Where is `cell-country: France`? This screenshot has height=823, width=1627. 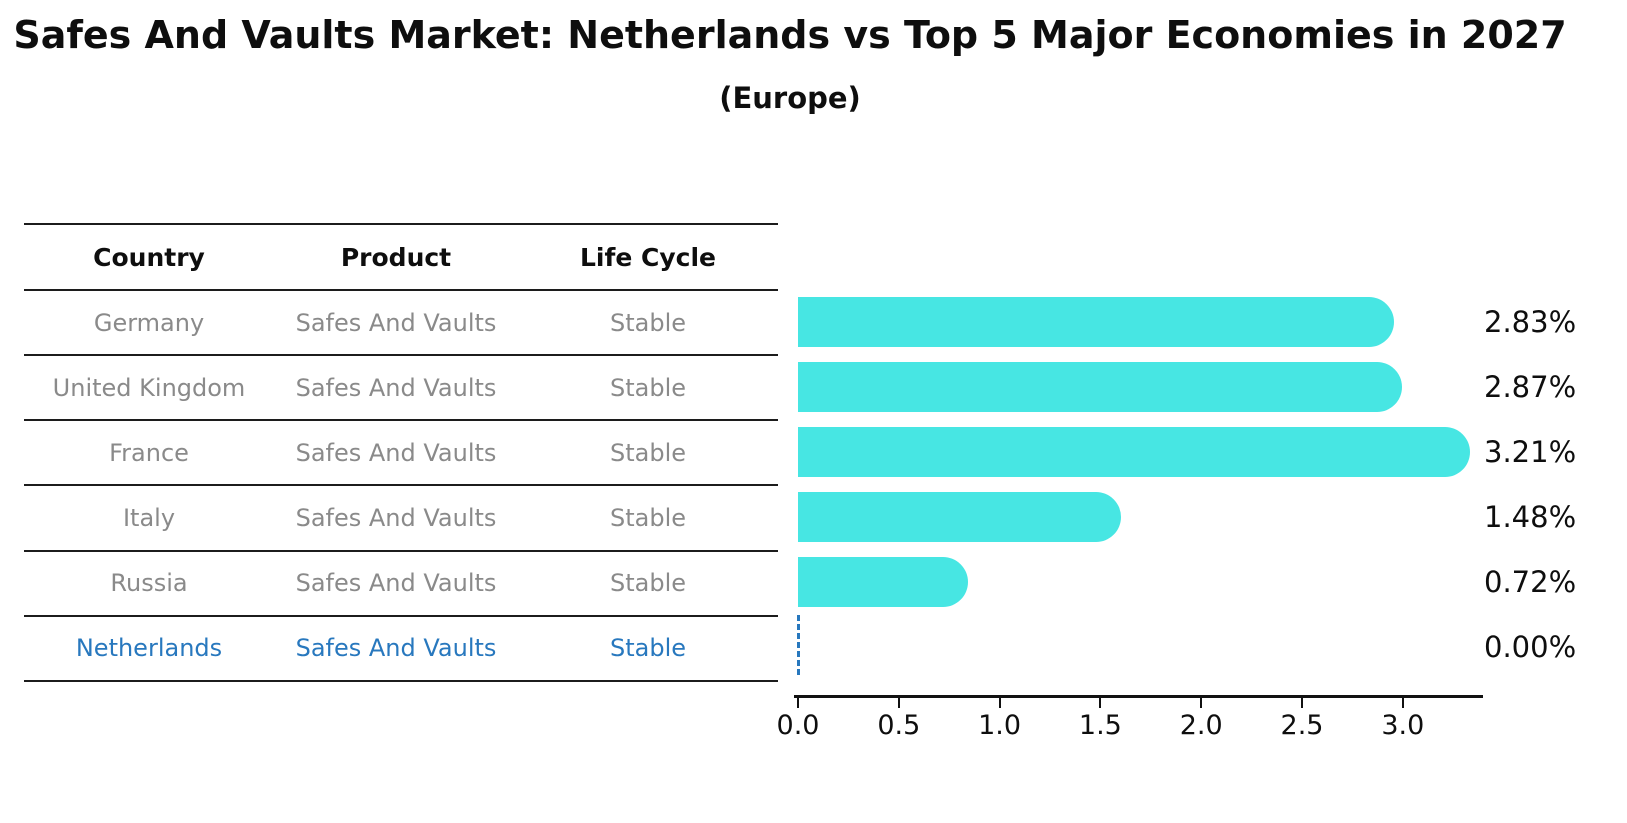
cell-country: France is located at coordinates (149, 452).